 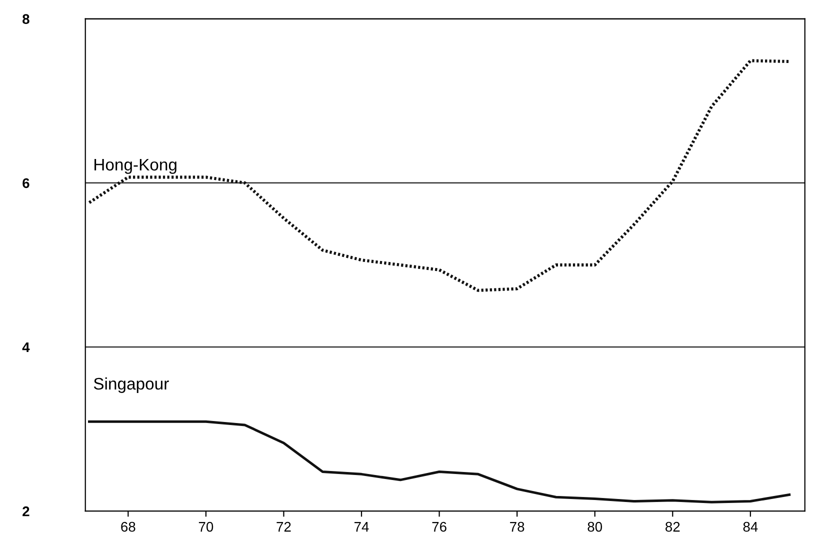 What do you see at coordinates (517, 527) in the screenshot?
I see `x-tick-label: 78` at bounding box center [517, 527].